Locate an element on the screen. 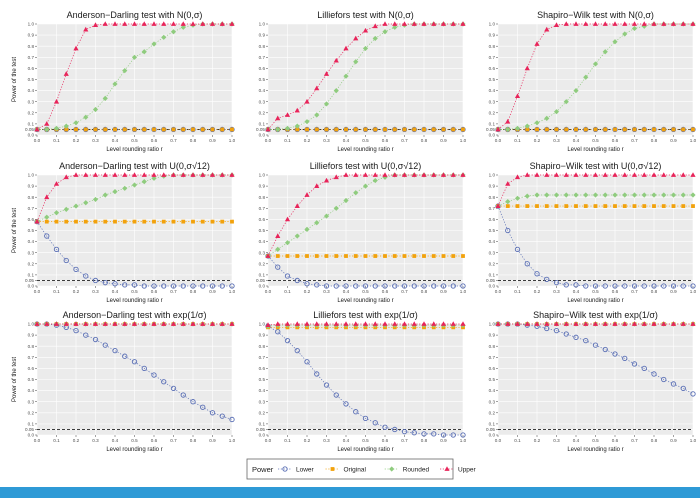 This screenshot has height=498, width=700. x-tick-label: 0.7 is located at coordinates (404, 291).